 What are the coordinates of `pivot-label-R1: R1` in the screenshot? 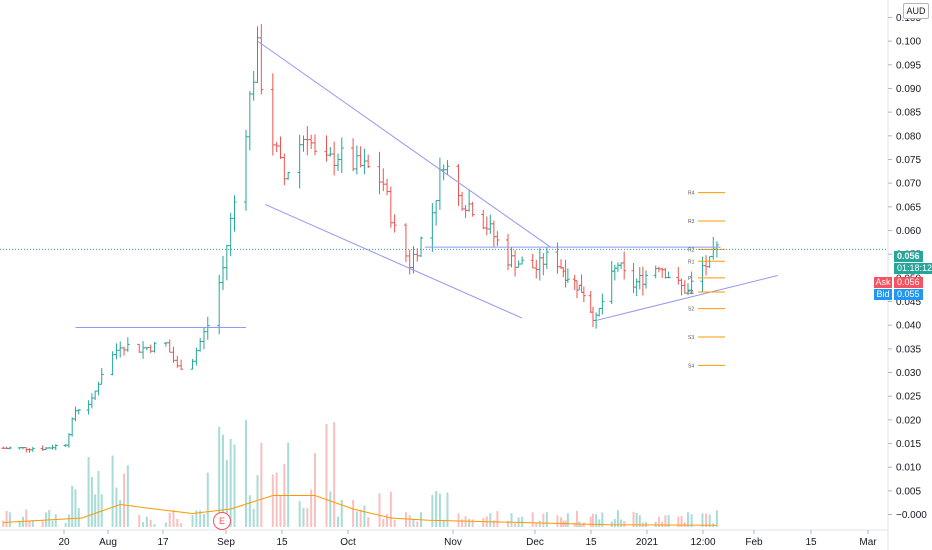 It's located at (691, 262).